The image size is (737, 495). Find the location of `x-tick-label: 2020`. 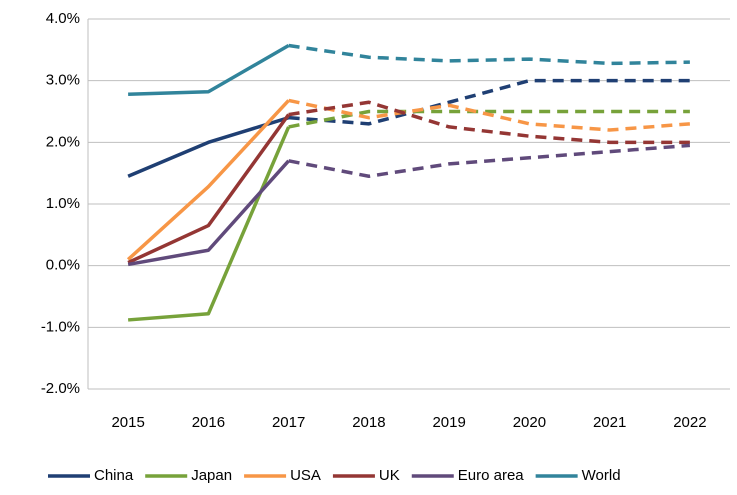

x-tick-label: 2020 is located at coordinates (529, 422).